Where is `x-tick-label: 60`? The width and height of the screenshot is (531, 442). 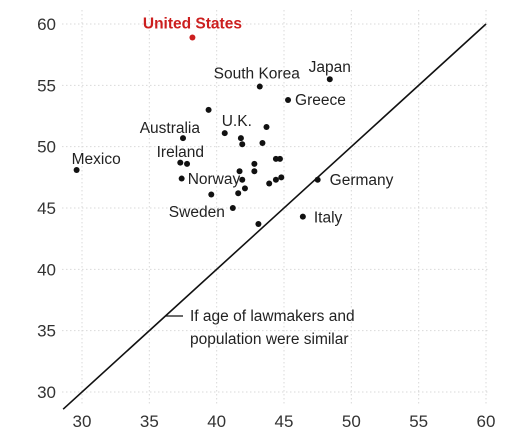
x-tick-label: 60 is located at coordinates (486, 421).